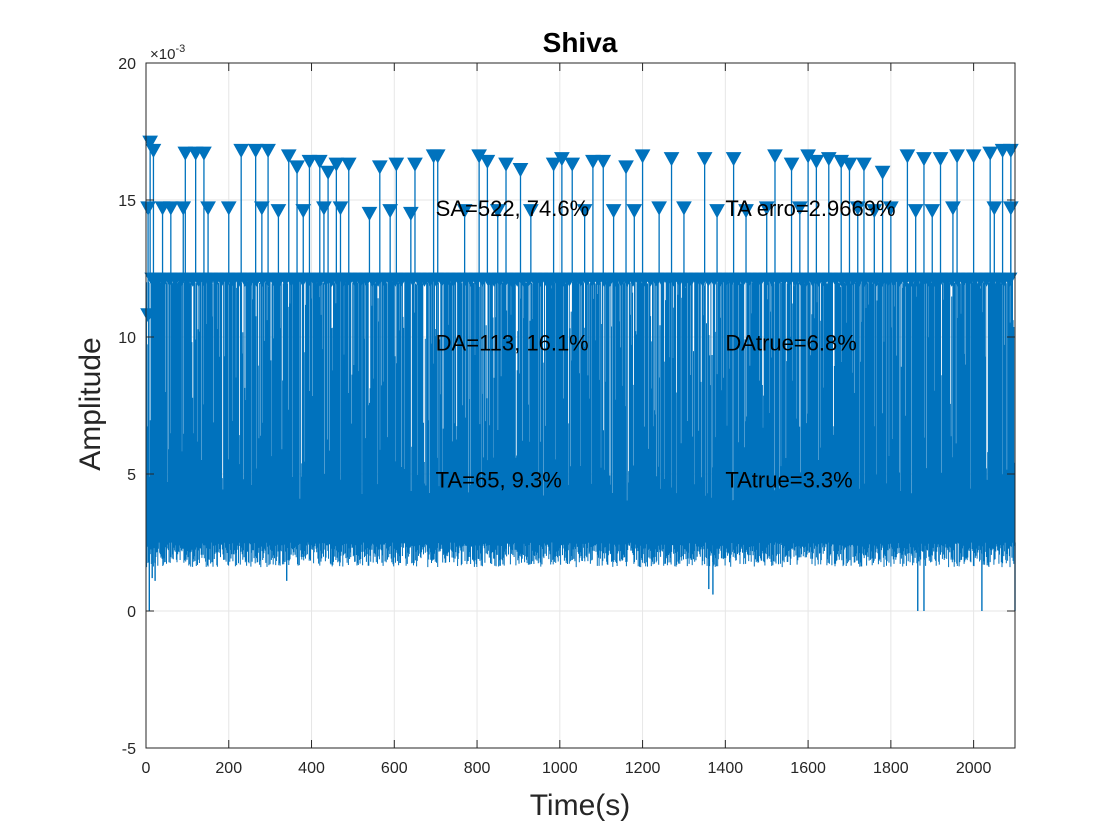 The image size is (1120, 840). Describe the element at coordinates (499, 479) in the screenshot. I see `annotation-text: TA=65, 9.3%` at that location.